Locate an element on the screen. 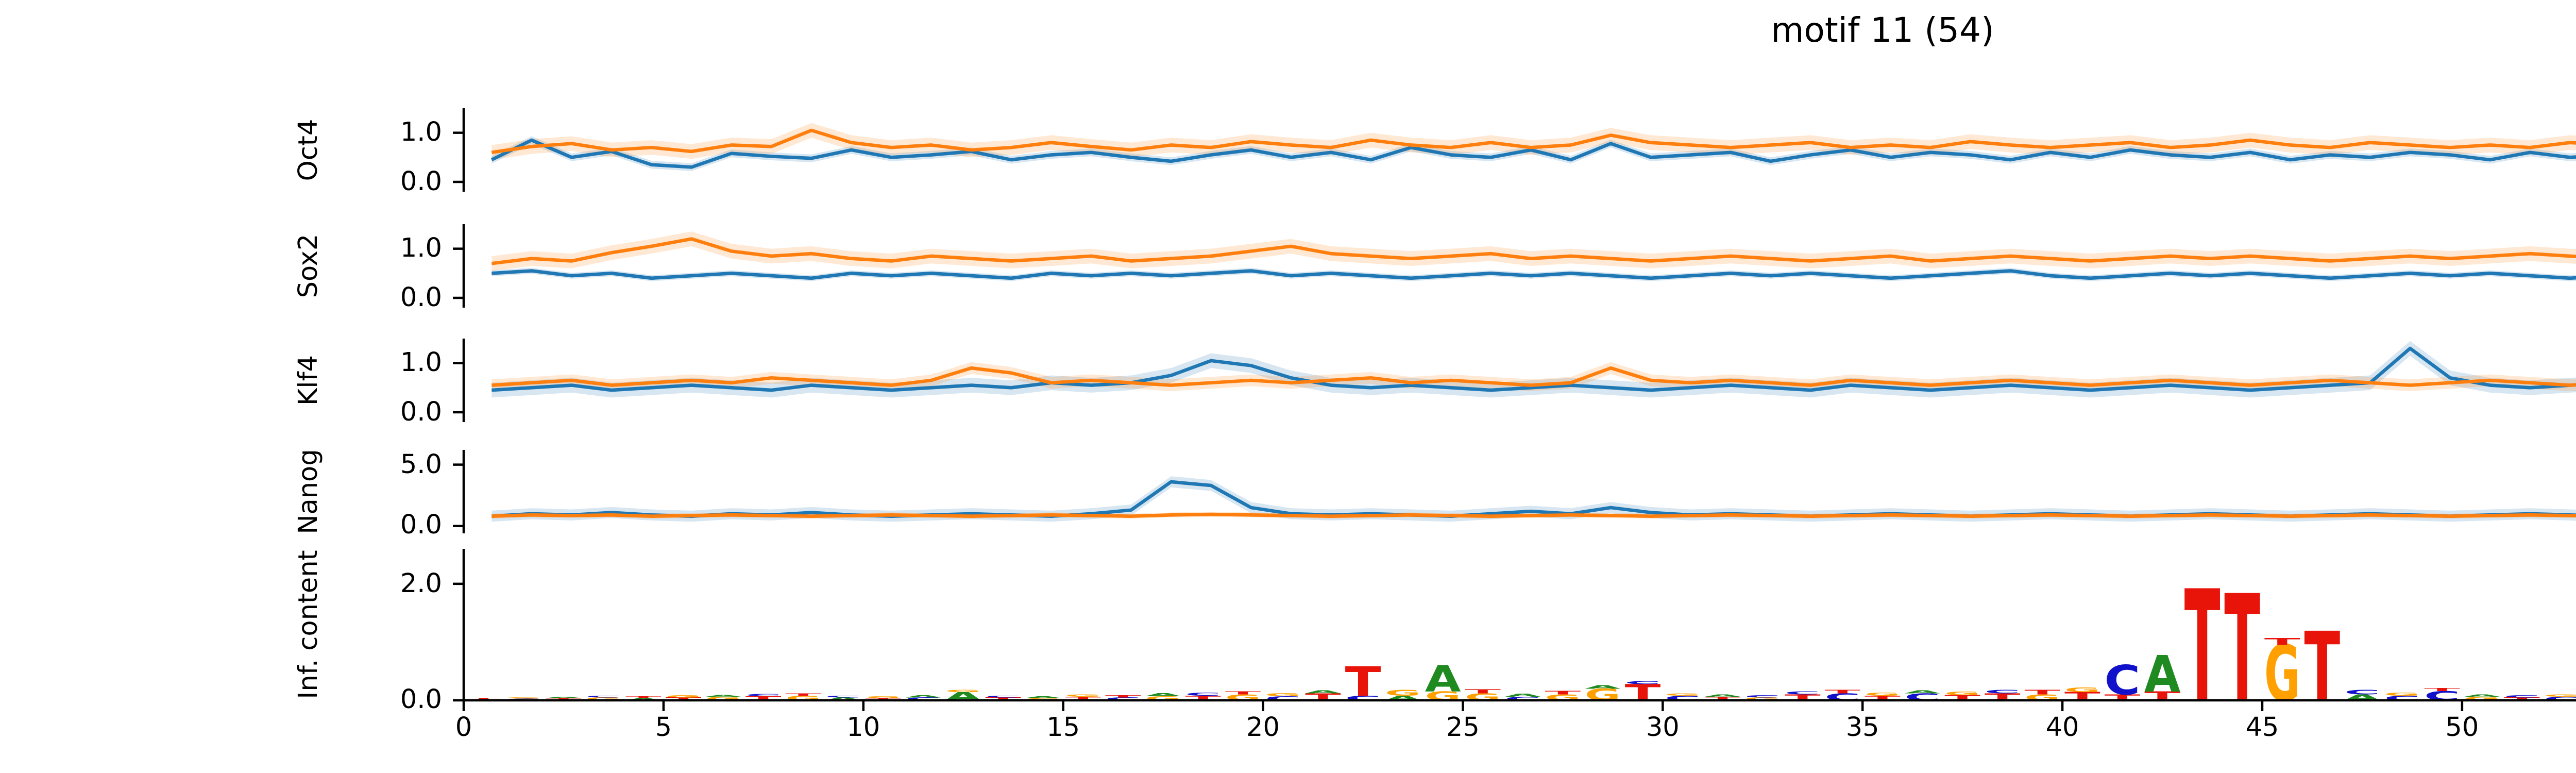 Image resolution: width=2576 pixels, height=773 pixels. oct4-blue-band is located at coordinates (1534, 153).